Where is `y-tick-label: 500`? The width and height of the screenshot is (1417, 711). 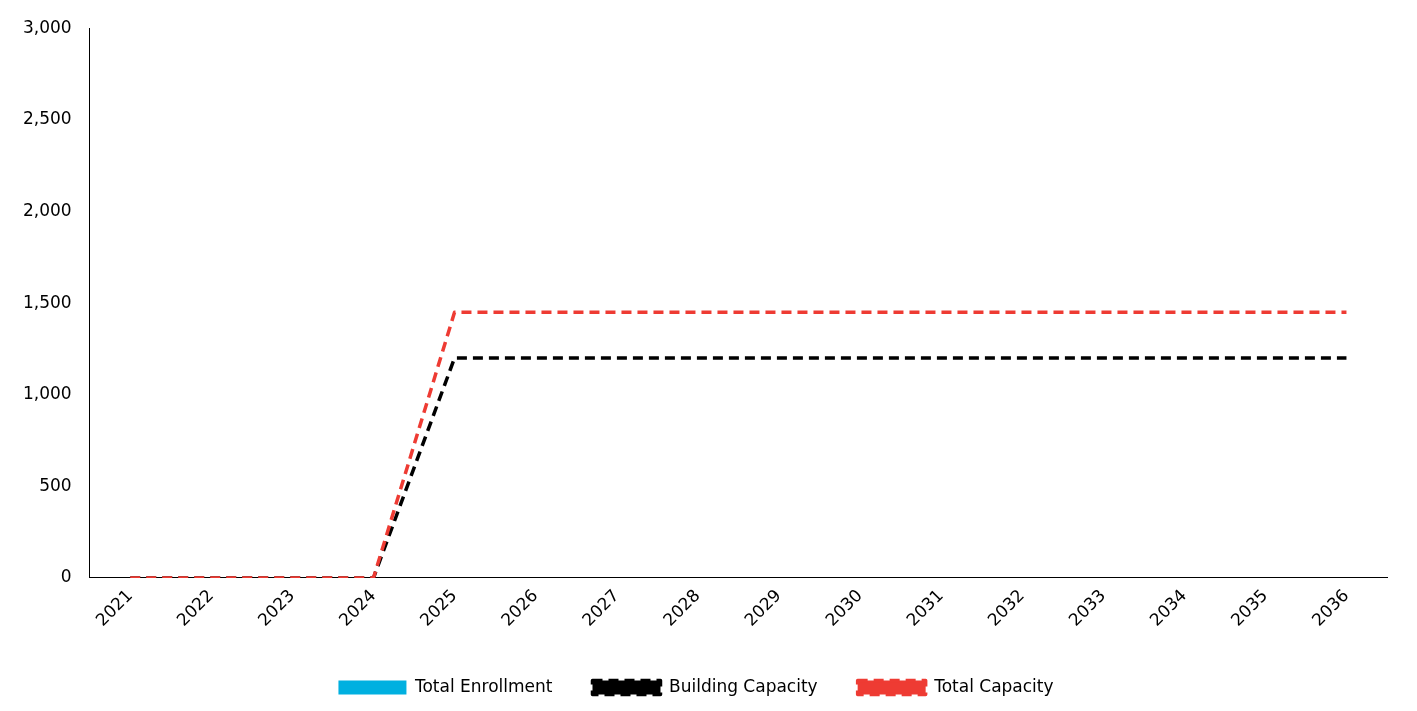
y-tick-label: 500 is located at coordinates (55, 484).